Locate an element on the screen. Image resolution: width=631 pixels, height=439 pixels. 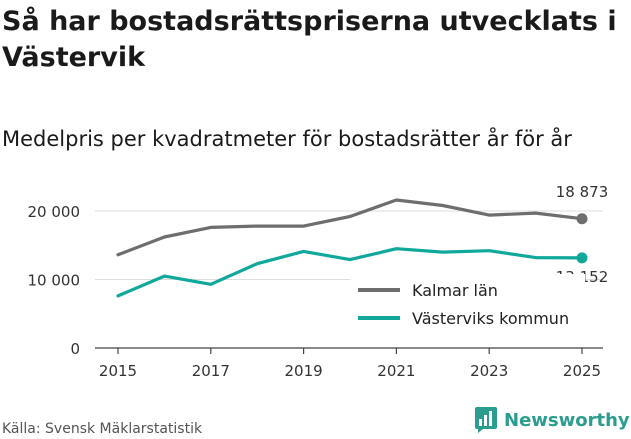
legend: Kalmar län Västerviks kommun is located at coordinates (467, 305).